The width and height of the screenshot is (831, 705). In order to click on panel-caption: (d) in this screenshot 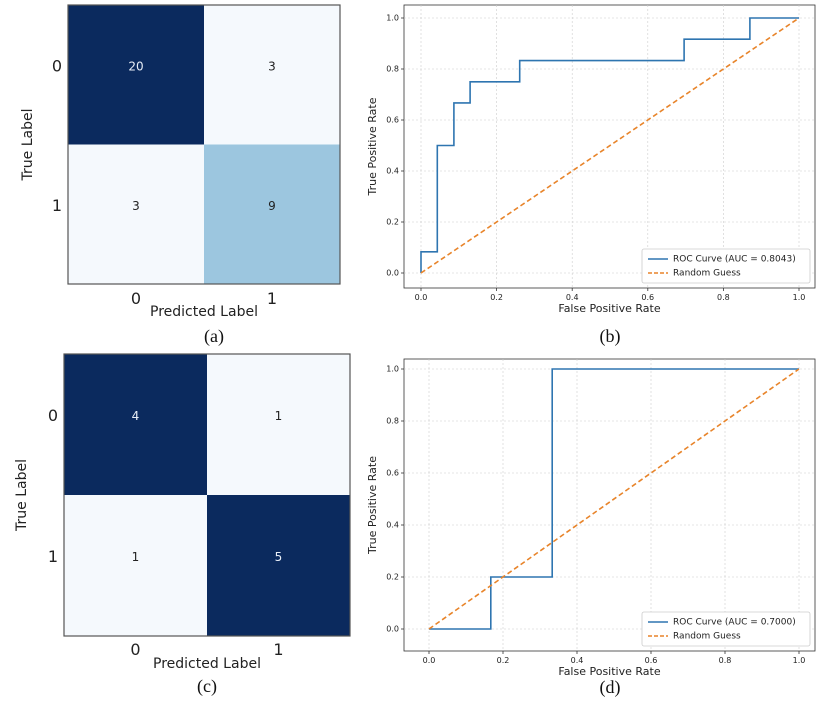, I will do `click(610, 687)`.